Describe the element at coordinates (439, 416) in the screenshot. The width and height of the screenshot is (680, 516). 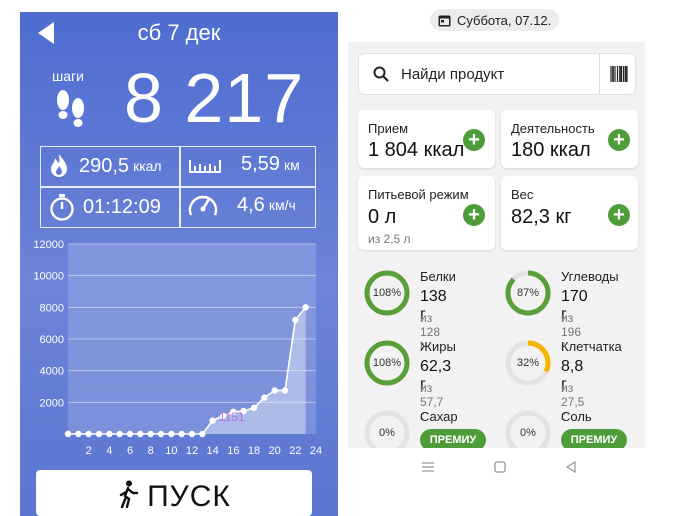
I see `nutrient-name: Сахар` at that location.